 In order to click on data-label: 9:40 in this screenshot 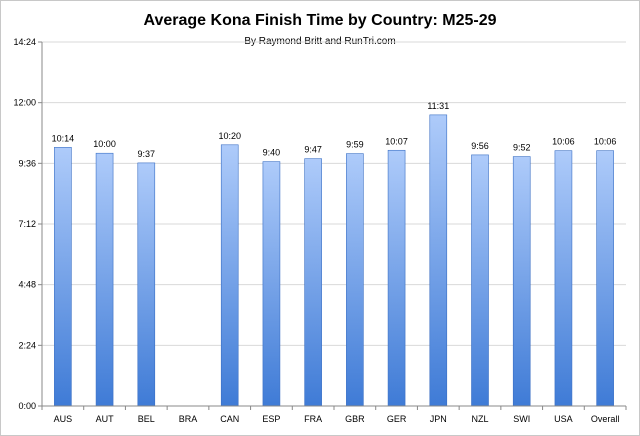, I will do `click(272, 153)`.